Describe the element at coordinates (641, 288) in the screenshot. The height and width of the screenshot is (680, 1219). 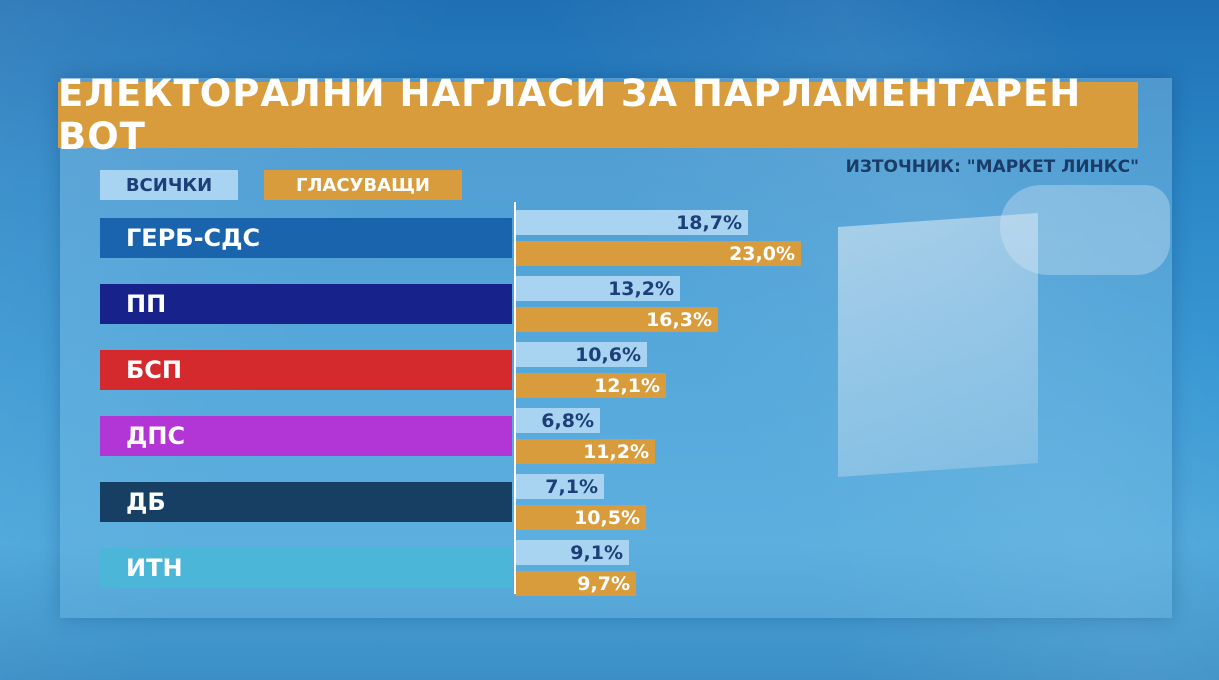
I see `value-label-all-2: 13,2%` at that location.